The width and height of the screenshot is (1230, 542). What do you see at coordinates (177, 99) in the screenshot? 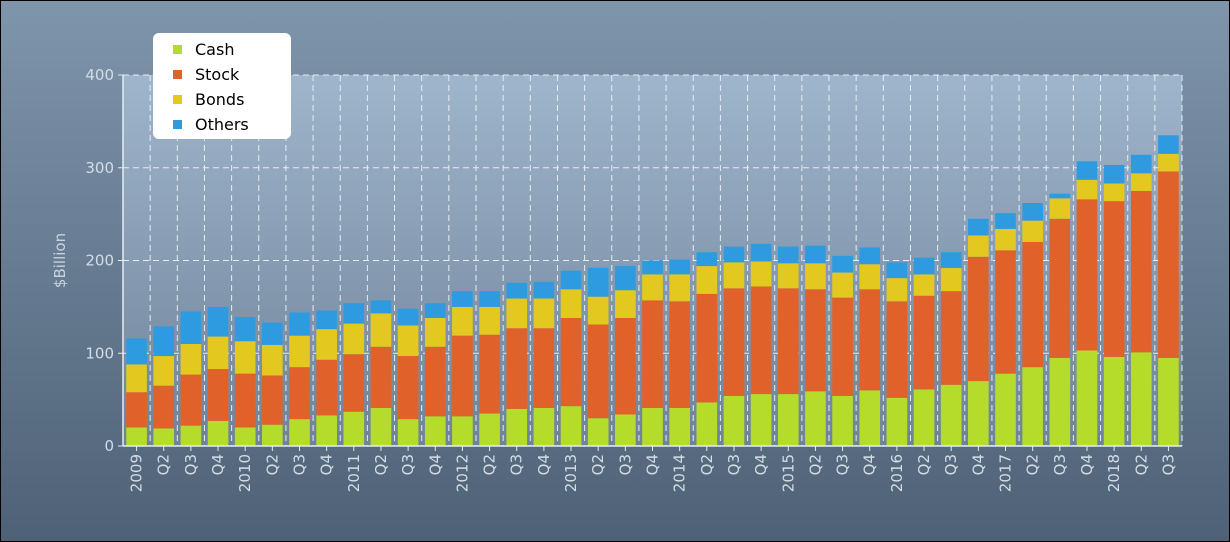
I see `legend-swatch-bonds` at bounding box center [177, 99].